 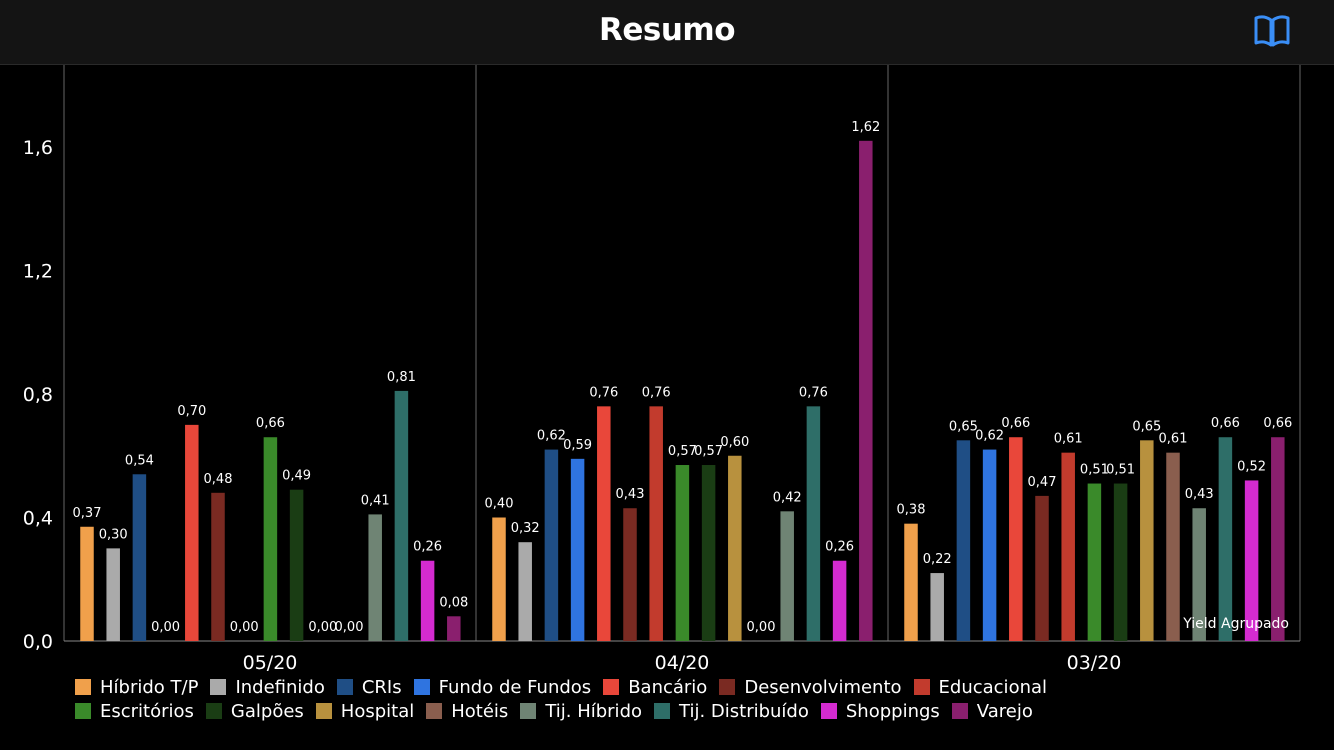 What do you see at coordinates (1042, 482) in the screenshot?
I see `bar-value-label: 0,47` at bounding box center [1042, 482].